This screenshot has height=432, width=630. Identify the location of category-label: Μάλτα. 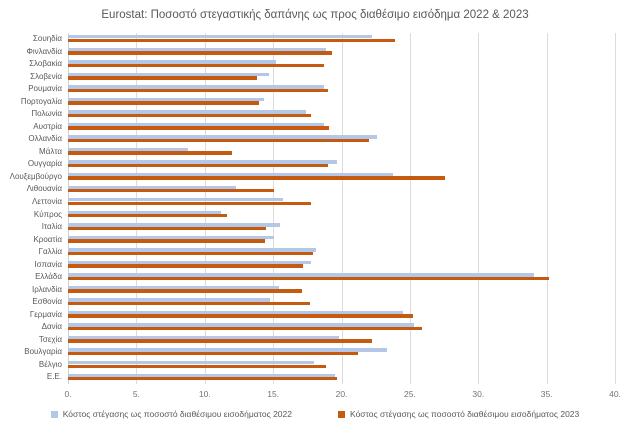
(50, 151).